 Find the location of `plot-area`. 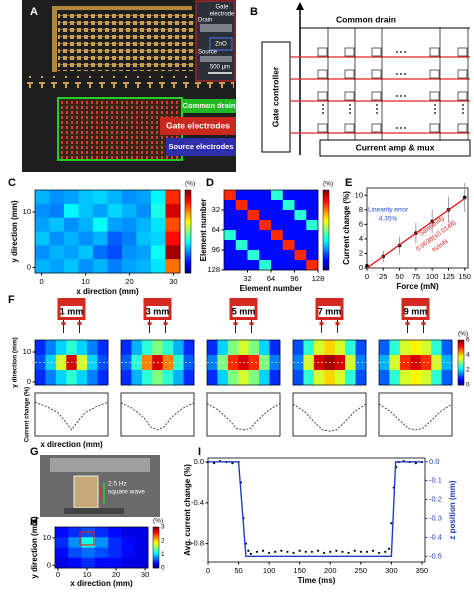

plot-area is located at coordinates (243, 414).